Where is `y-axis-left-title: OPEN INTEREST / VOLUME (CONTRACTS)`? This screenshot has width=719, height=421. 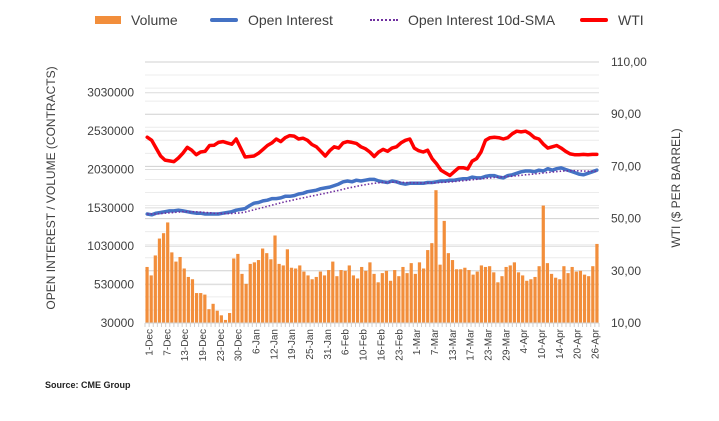 y-axis-left-title: OPEN INTEREST / VOLUME (CONTRACTS) is located at coordinates (51, 187).